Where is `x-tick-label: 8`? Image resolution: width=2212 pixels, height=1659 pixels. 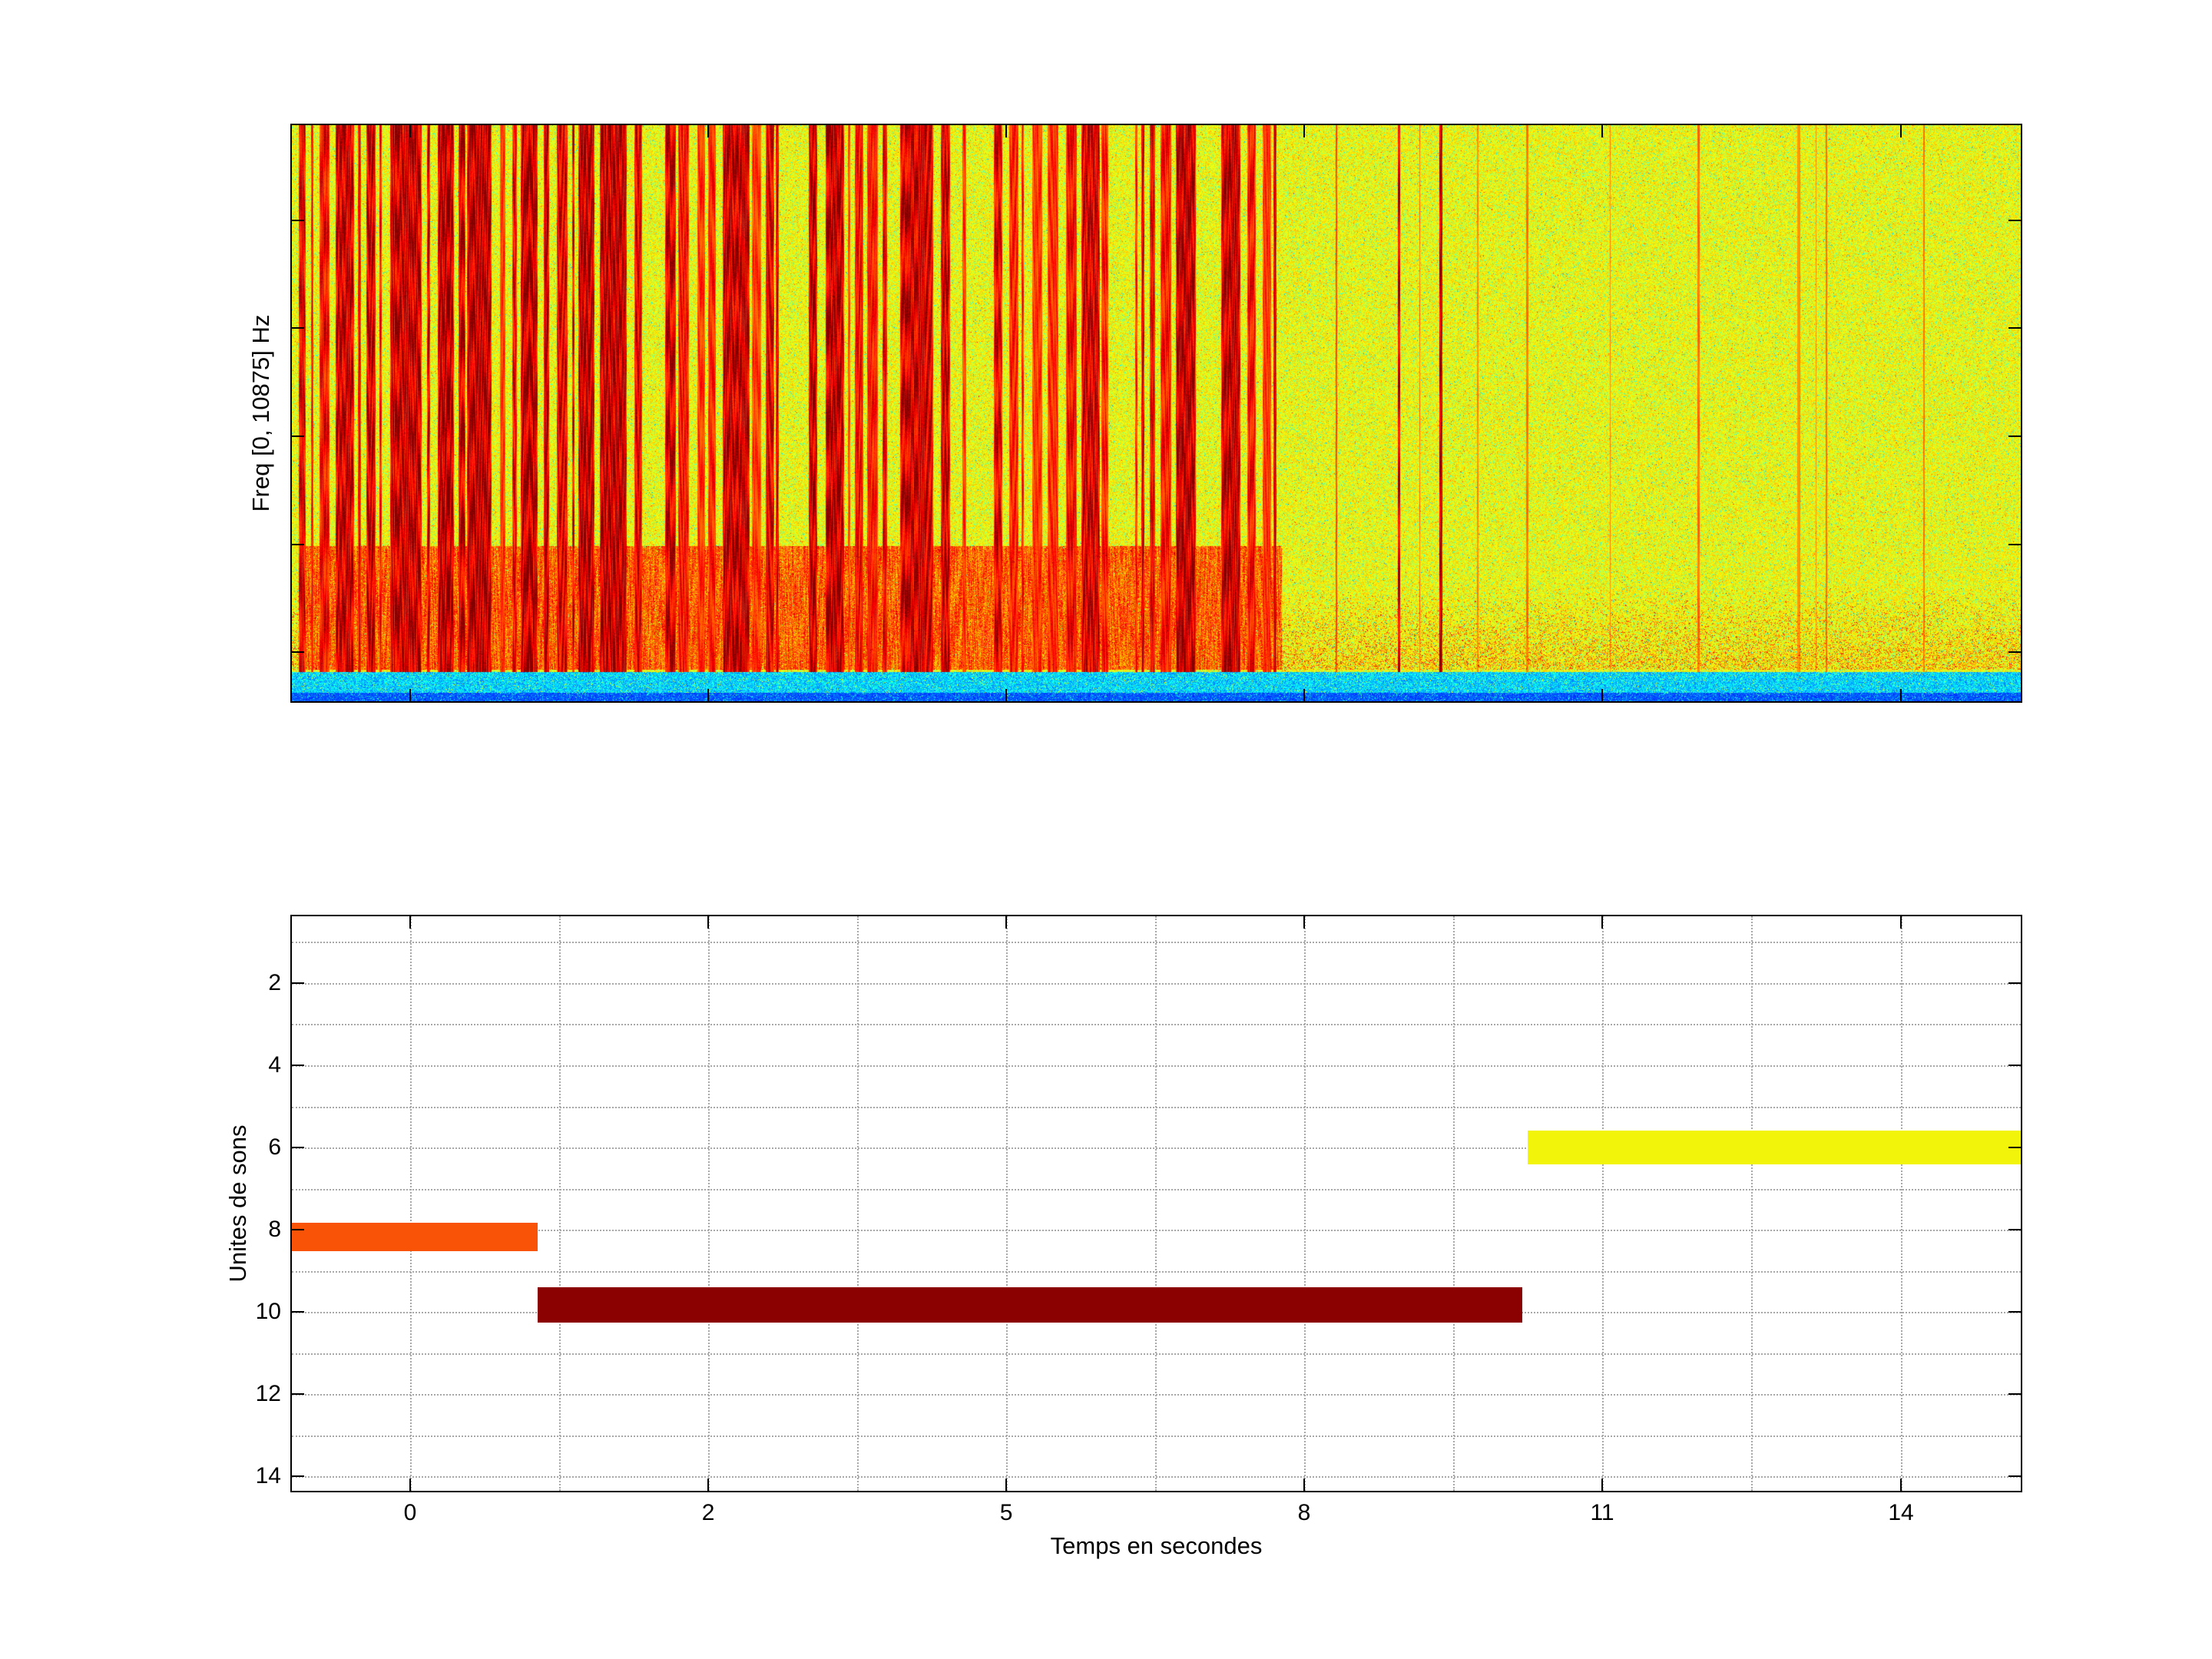 x-tick-label: 8 is located at coordinates (1304, 1512).